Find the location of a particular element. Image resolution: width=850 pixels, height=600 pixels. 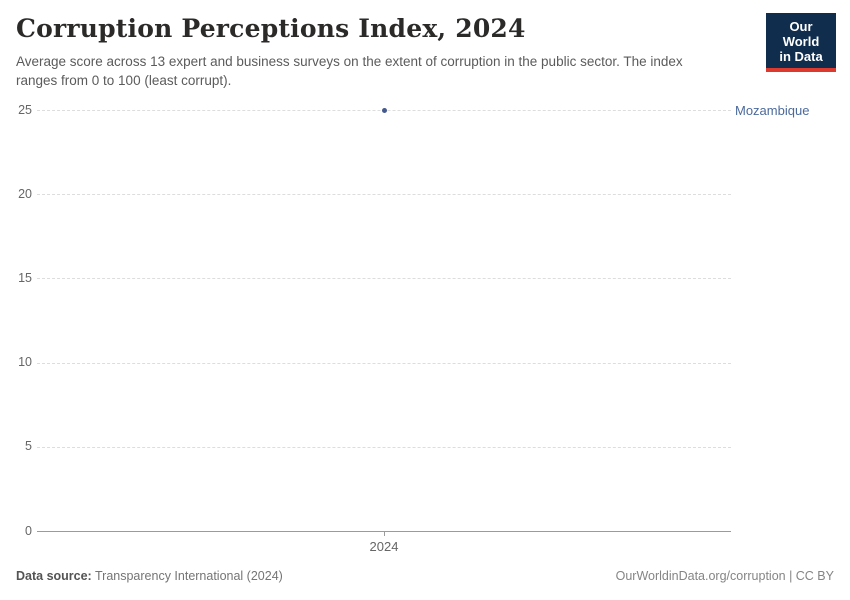

owid-logo: Our World in Data is located at coordinates (801, 42).